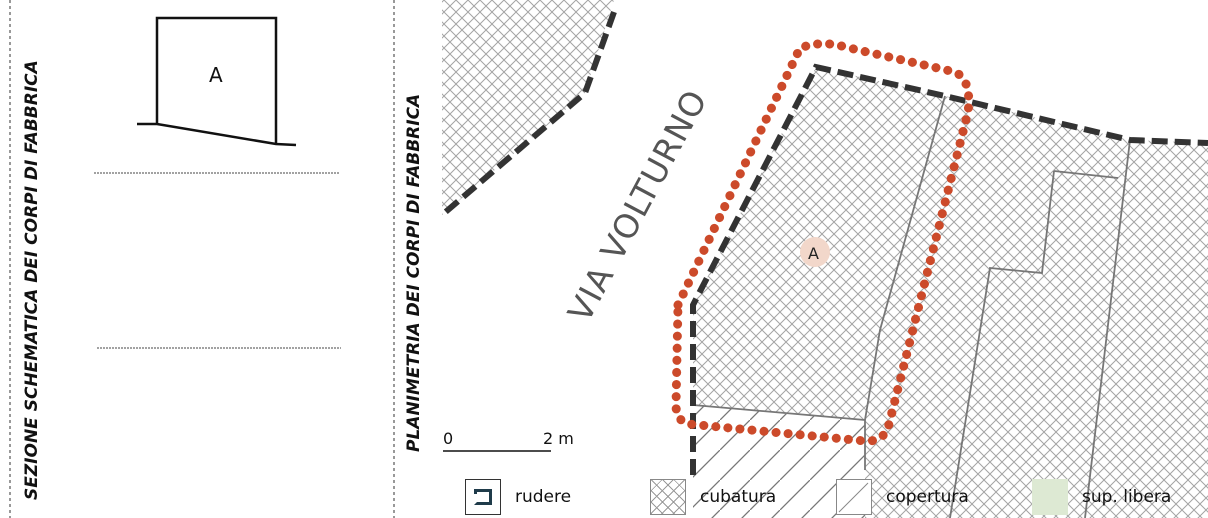  Describe the element at coordinates (414, 272) in the screenshot. I see `plan-title: PLANIMETRIA DEI CORPI DI FABBRICA` at that location.